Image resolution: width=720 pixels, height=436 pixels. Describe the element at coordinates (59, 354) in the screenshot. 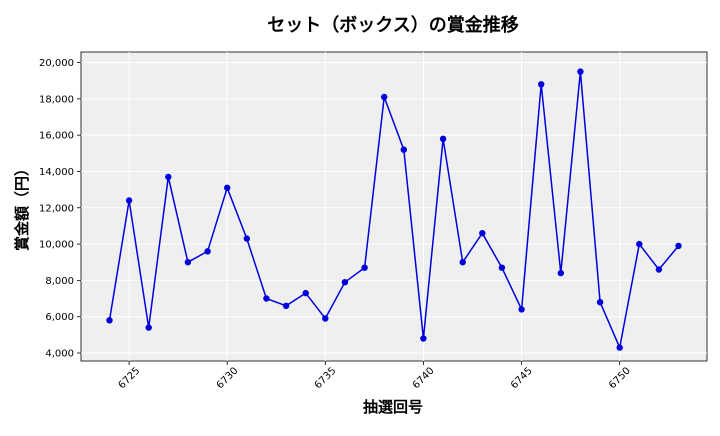

I see `y-tick-label: 4,000` at that location.